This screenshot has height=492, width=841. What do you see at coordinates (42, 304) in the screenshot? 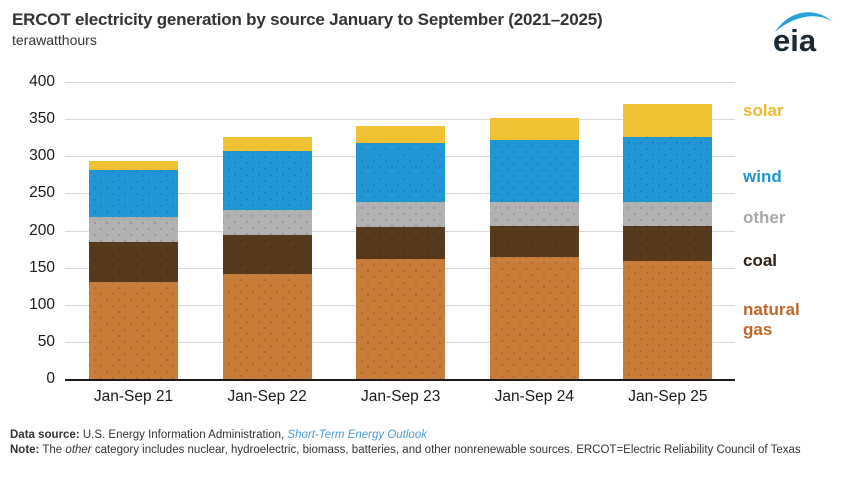
I see `y-tick-label-100: 100` at bounding box center [42, 304].